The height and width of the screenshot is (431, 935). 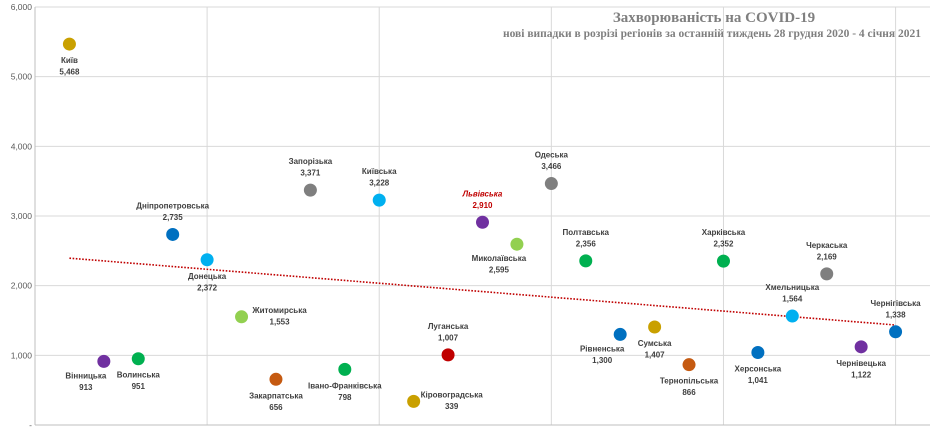 I want to click on data-point-group: Закарпатська 656, so click(x=276, y=392).